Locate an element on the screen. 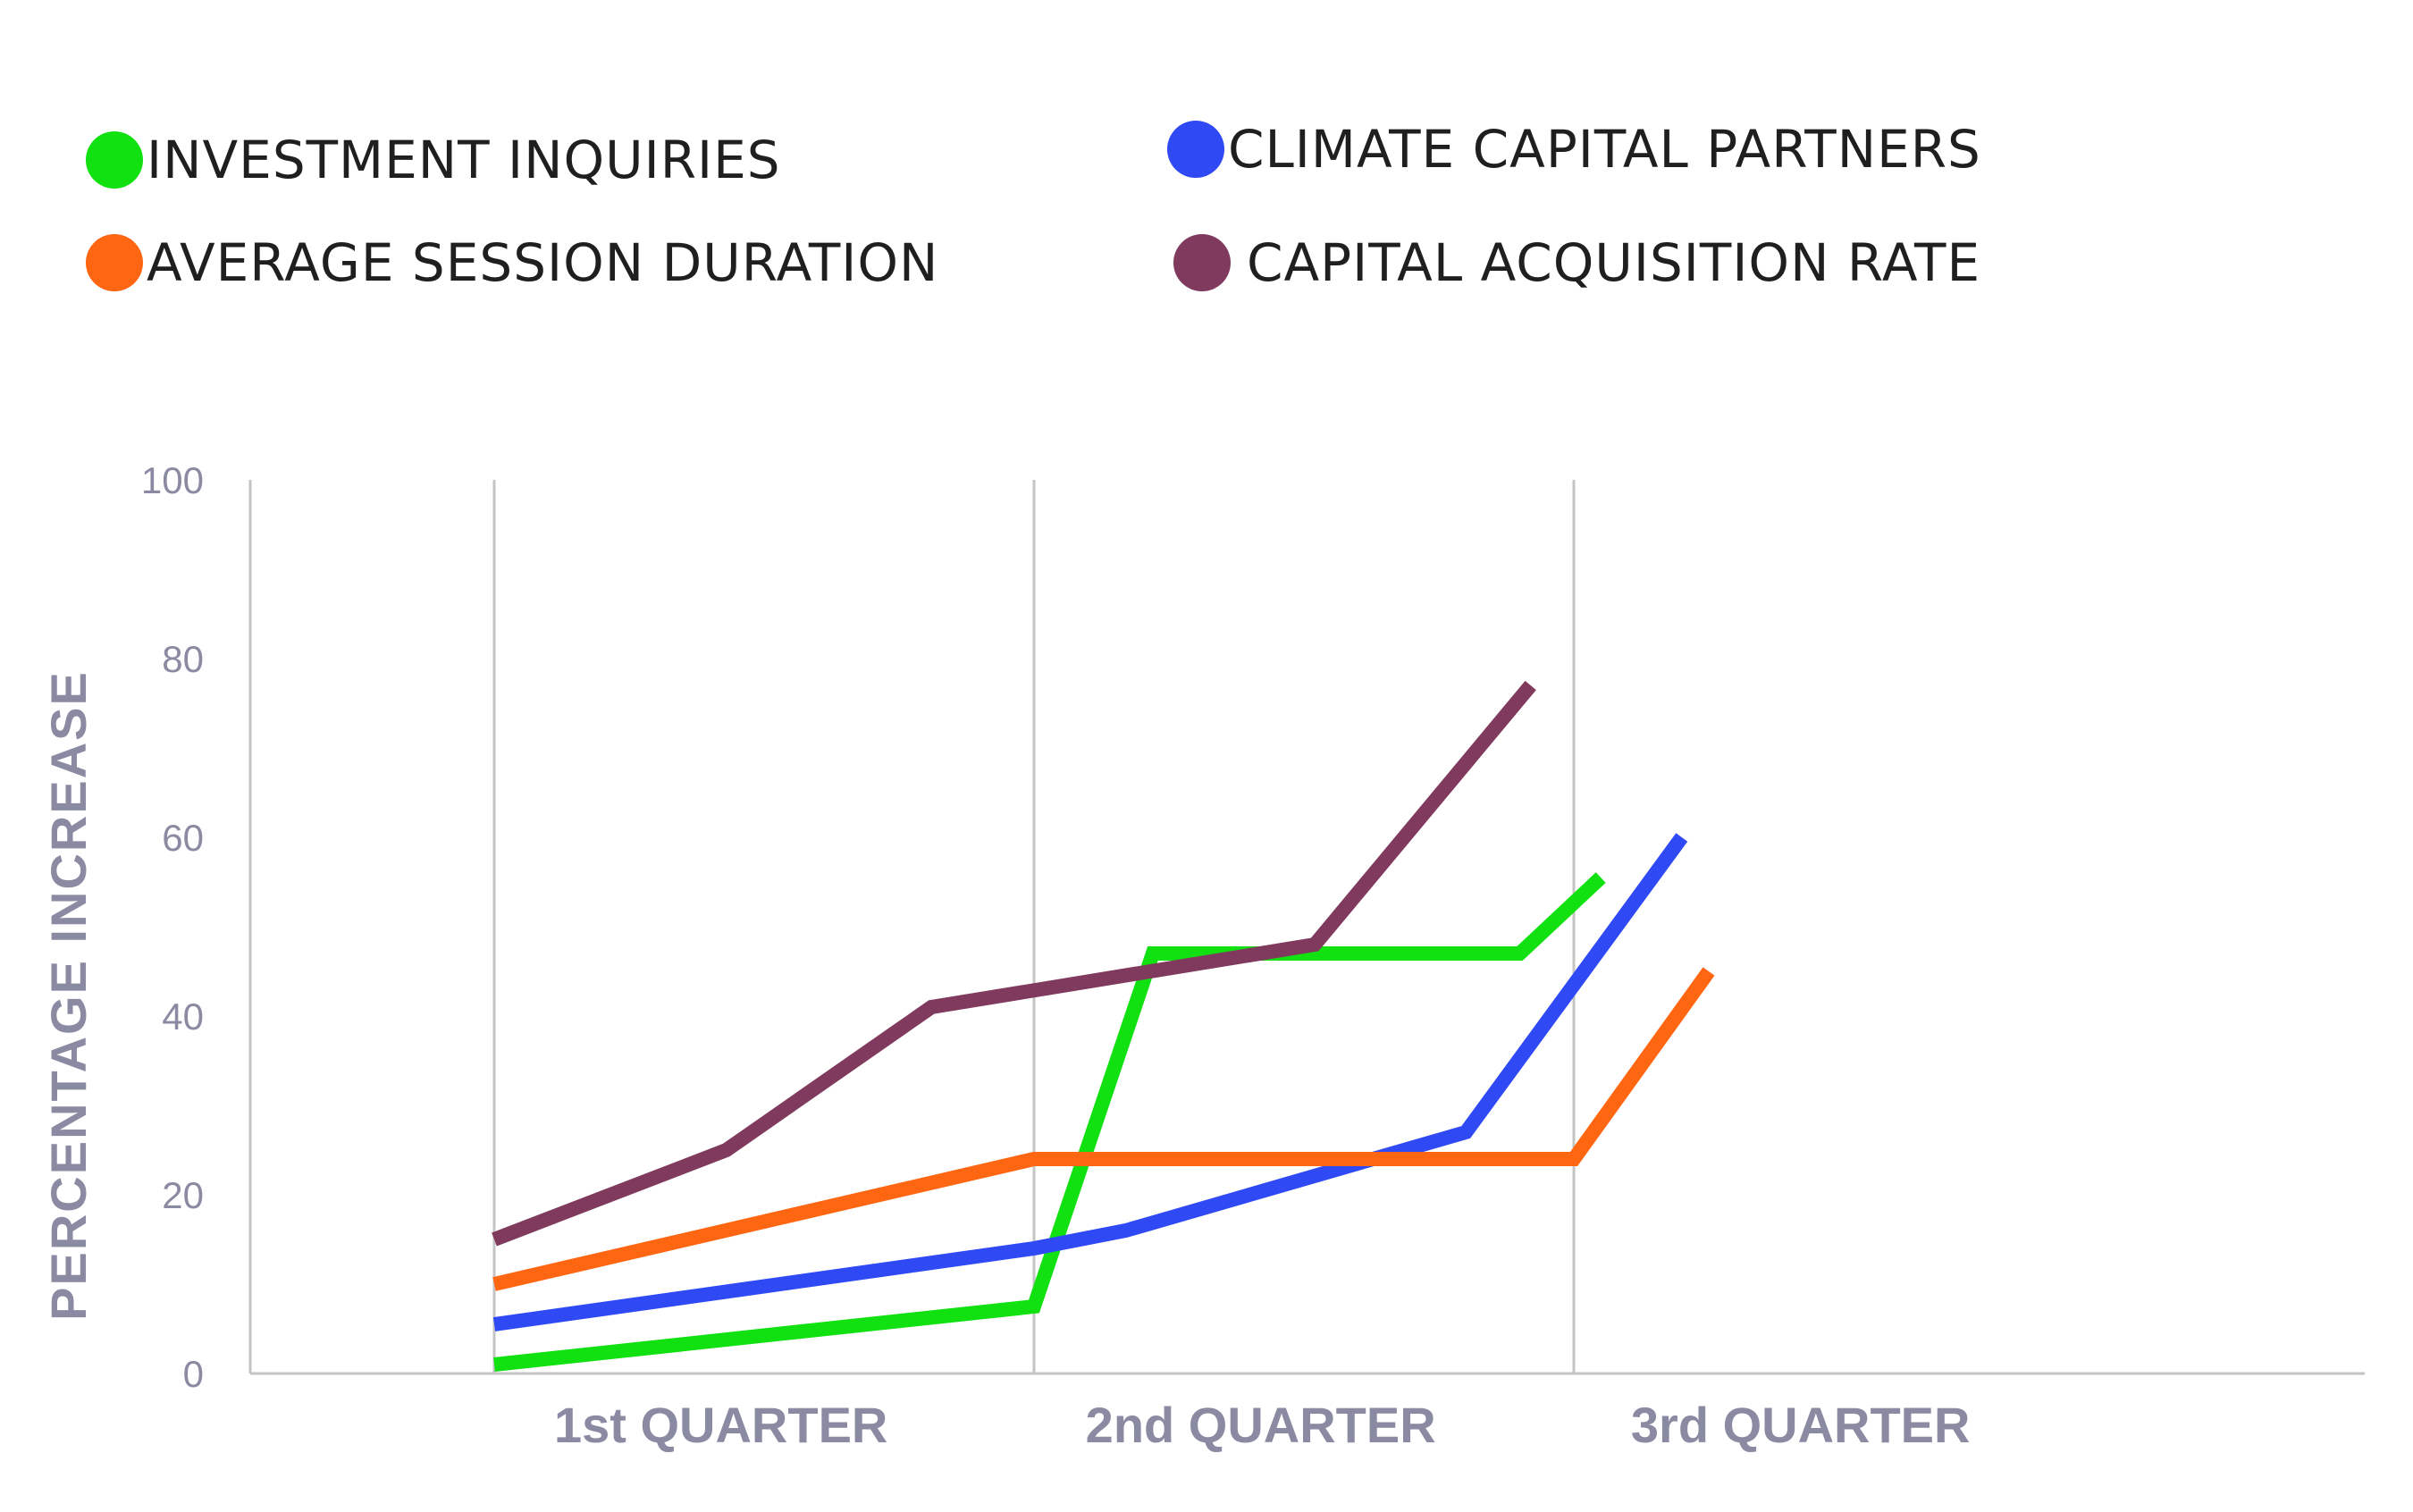 Image resolution: width=2413 pixels, height=1512 pixels. series-line is located at coordinates (1103, 1129).